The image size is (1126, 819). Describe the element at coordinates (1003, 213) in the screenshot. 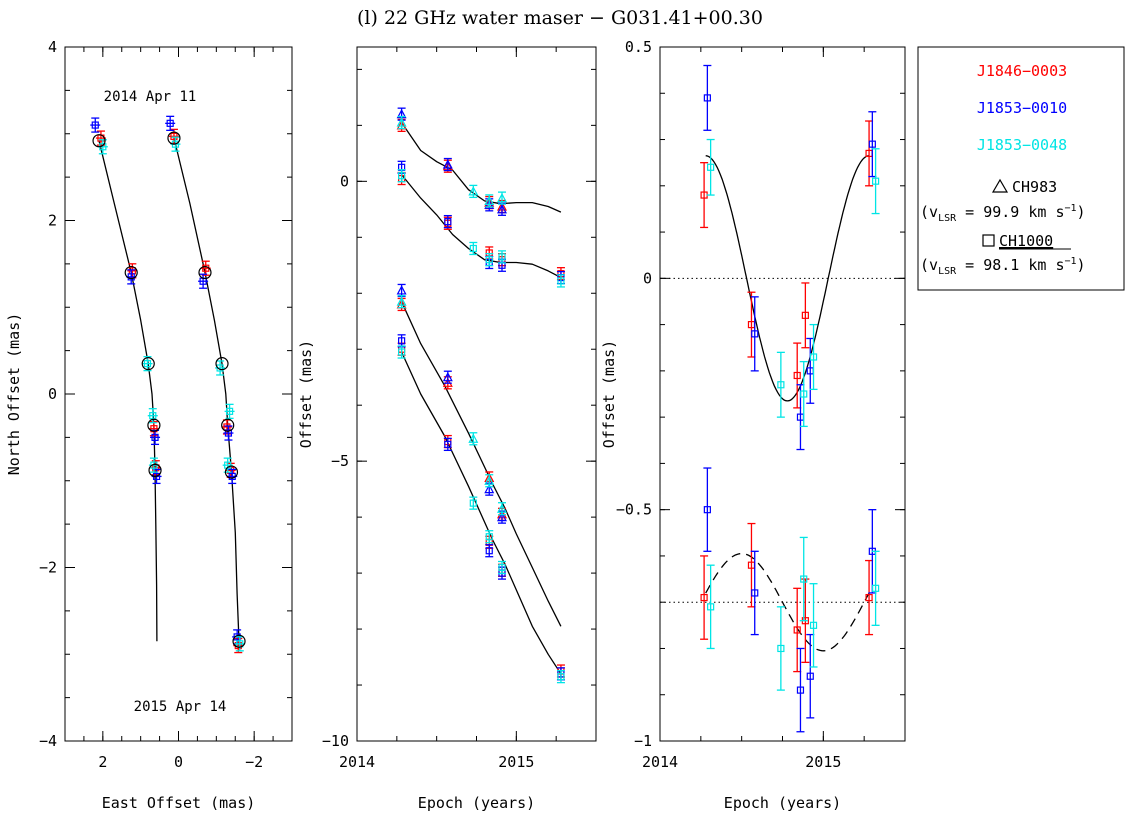

I see `legend-spot-1-velocity: (vLSR = 99.9 km s−1)` at that location.